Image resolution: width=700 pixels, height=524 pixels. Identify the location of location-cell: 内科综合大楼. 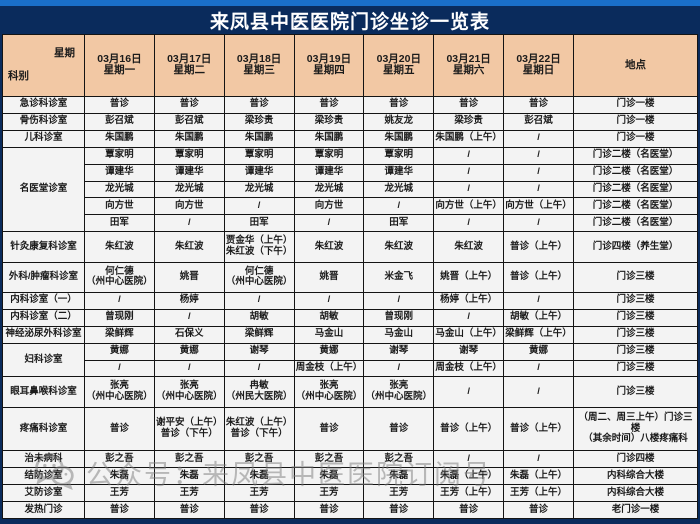
(635, 492).